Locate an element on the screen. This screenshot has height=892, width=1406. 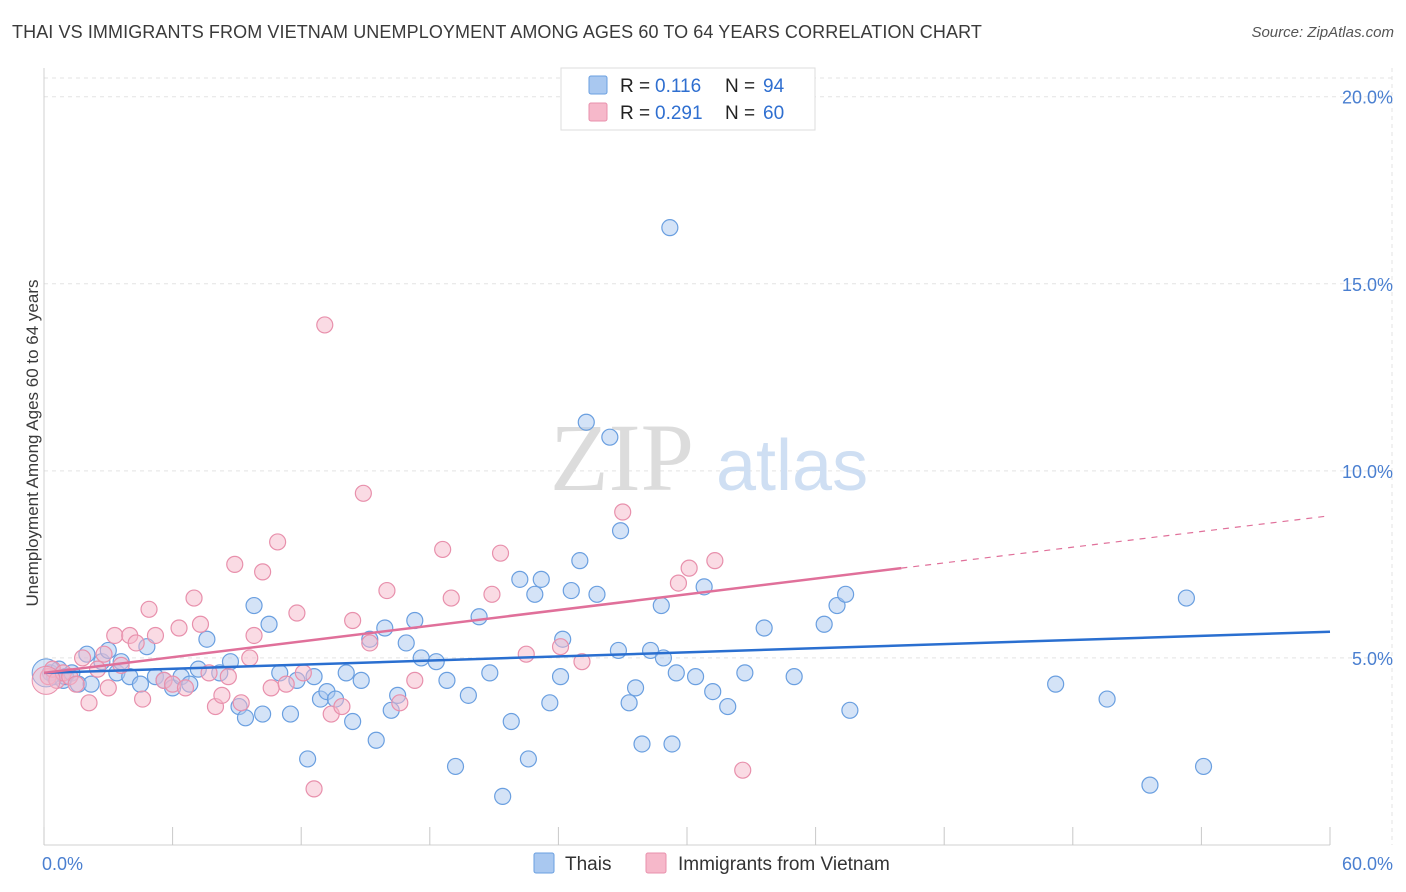
x-tick-label-min: 0.0% is located at coordinates (62, 864).